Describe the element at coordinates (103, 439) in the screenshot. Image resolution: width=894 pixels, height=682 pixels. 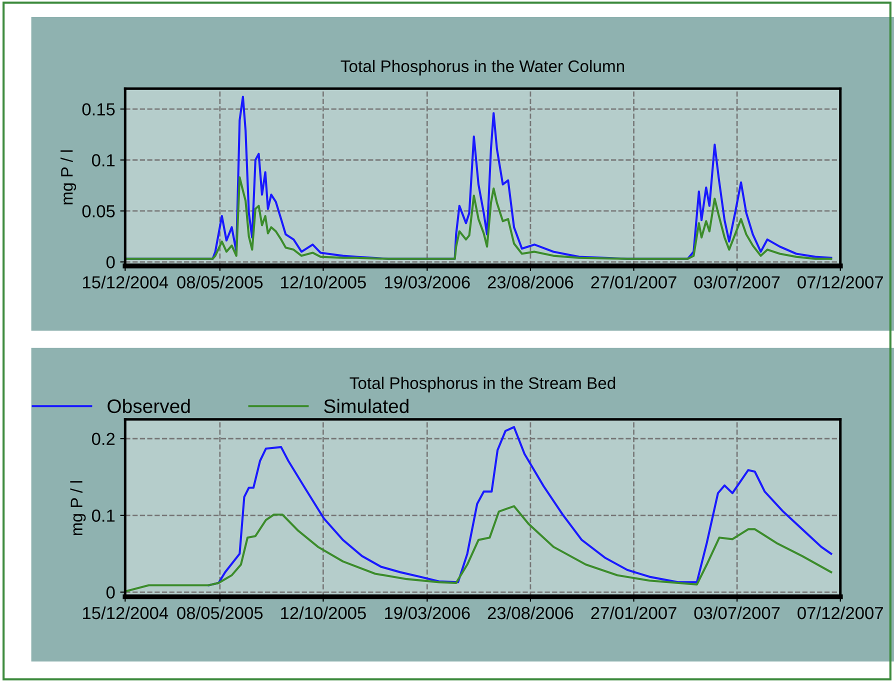
I see `y-tick-label: 0.2` at that location.